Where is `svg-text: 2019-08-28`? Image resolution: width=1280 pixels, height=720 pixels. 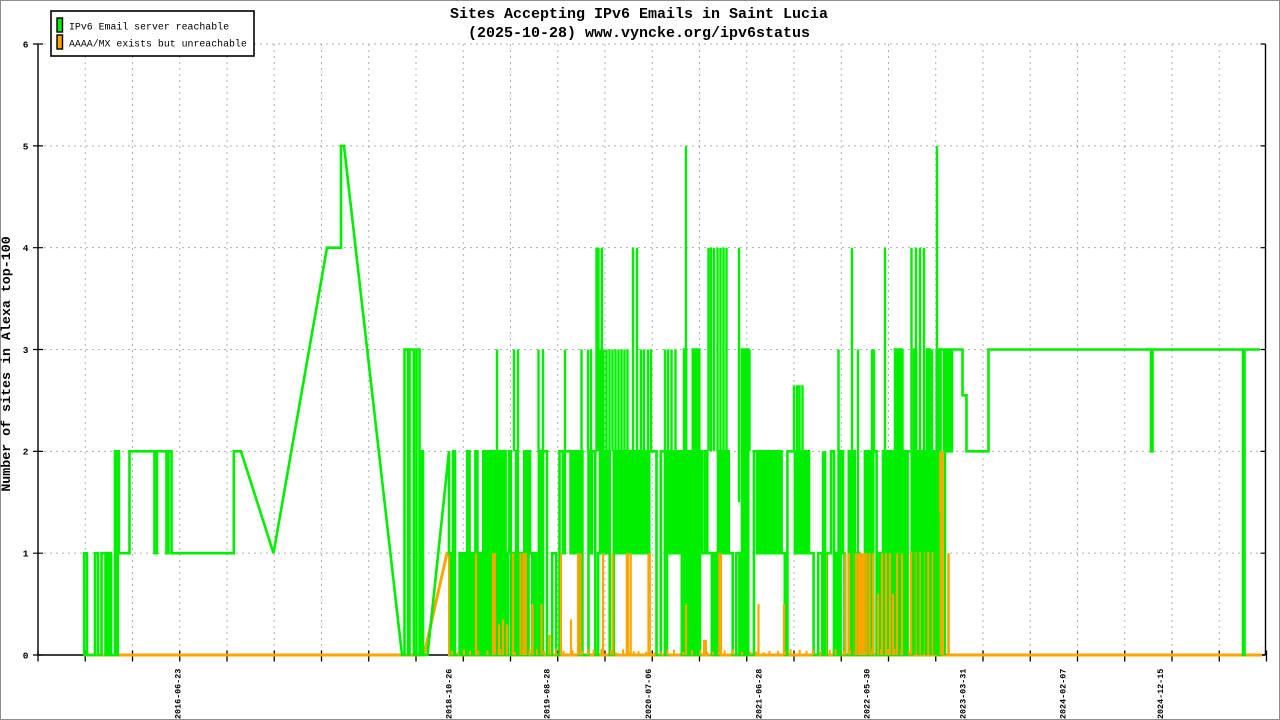
svg-text: 2019-08-28 is located at coordinates (548, 694).